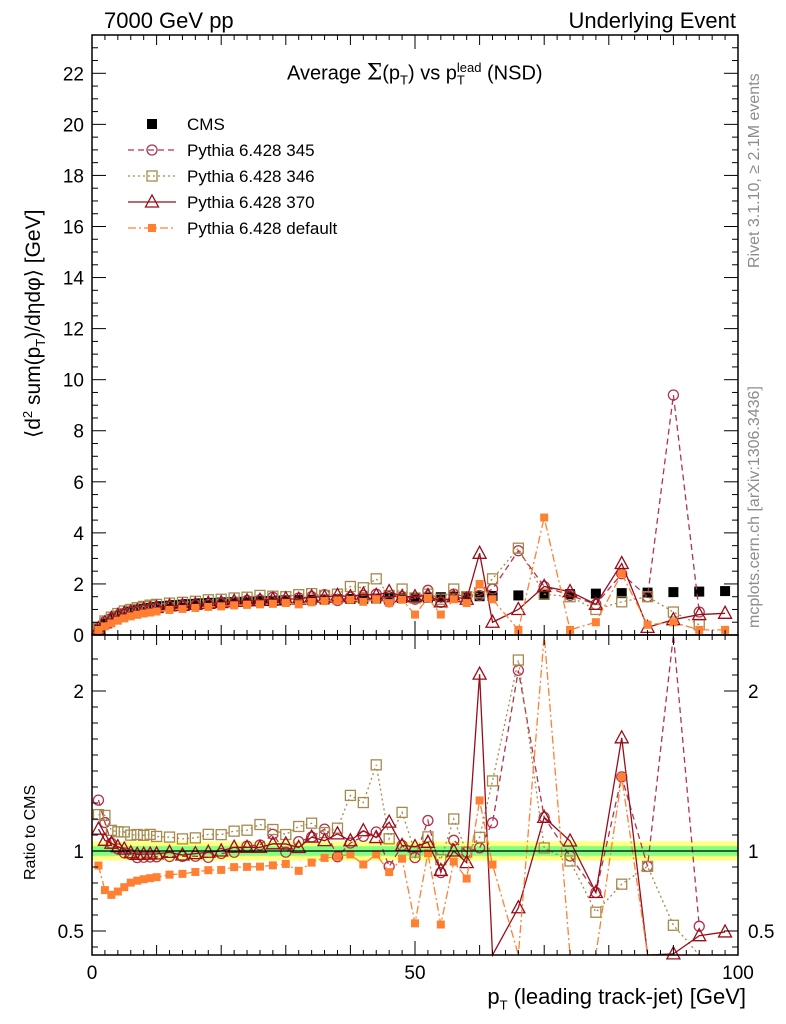 The image size is (786, 1024). What do you see at coordinates (616, 998) in the screenshot?
I see `x-axis-label: pT (leading track-jet) [GeV]` at bounding box center [616, 998].